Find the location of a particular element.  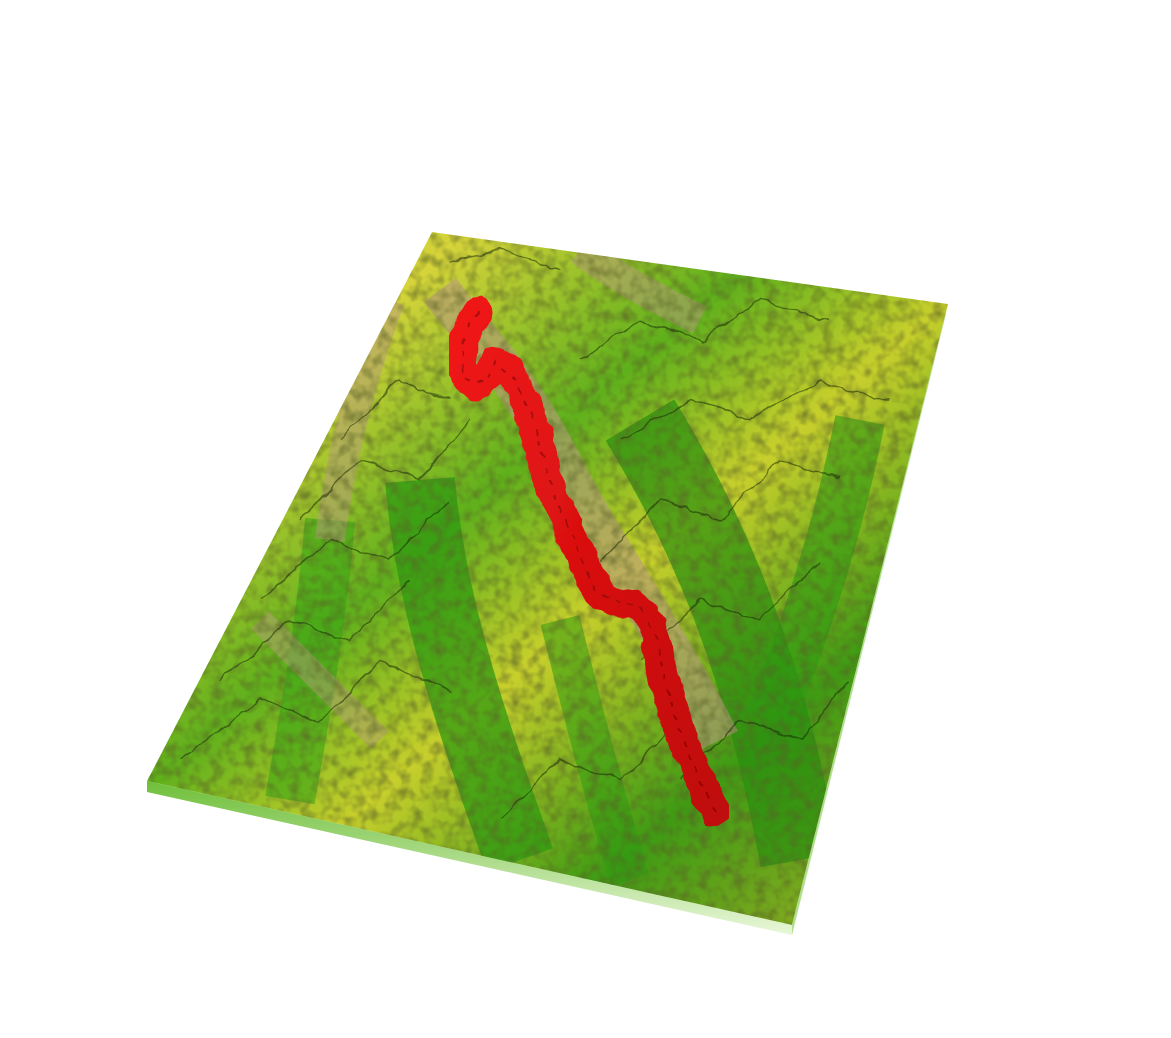

terrain-base-side-right is located at coordinates (870, 619).